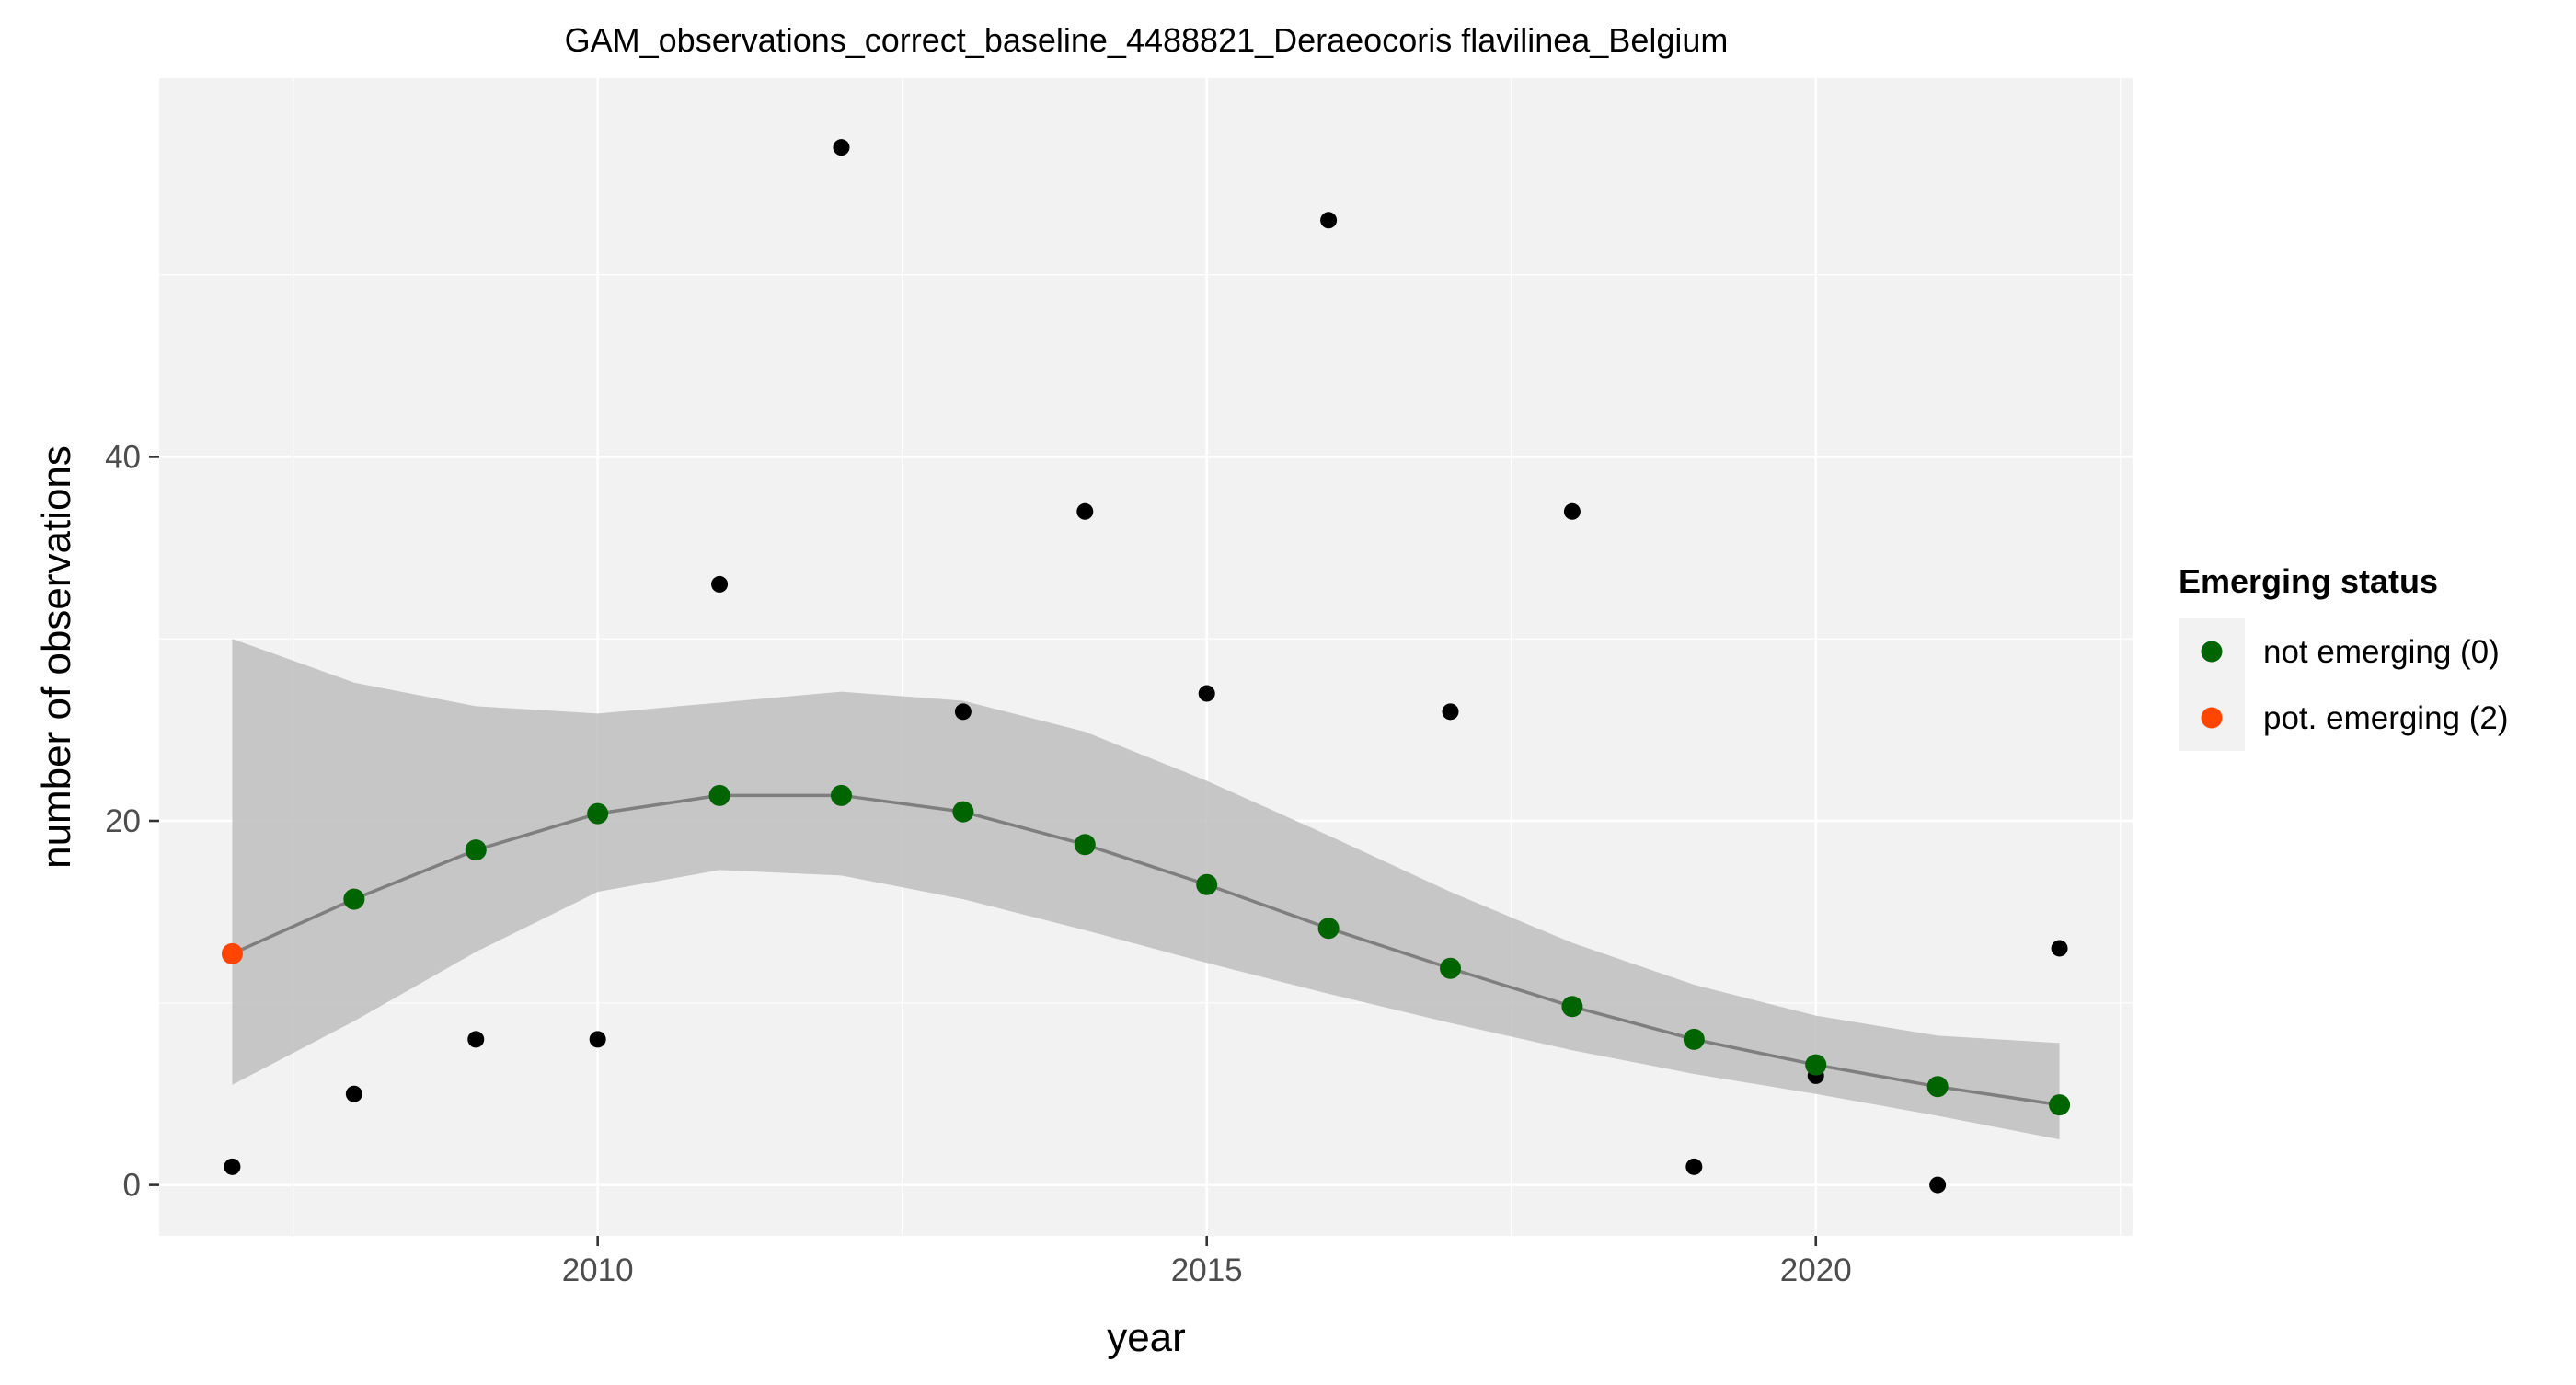  I want to click on x-tick-label: 2015, so click(1207, 1270).